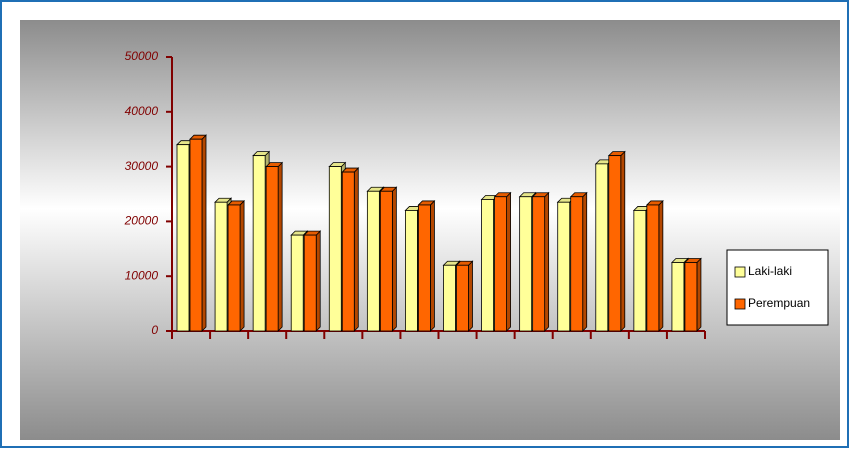 This screenshot has height=453, width=849. What do you see at coordinates (777, 287) in the screenshot?
I see `legend-box` at bounding box center [777, 287].